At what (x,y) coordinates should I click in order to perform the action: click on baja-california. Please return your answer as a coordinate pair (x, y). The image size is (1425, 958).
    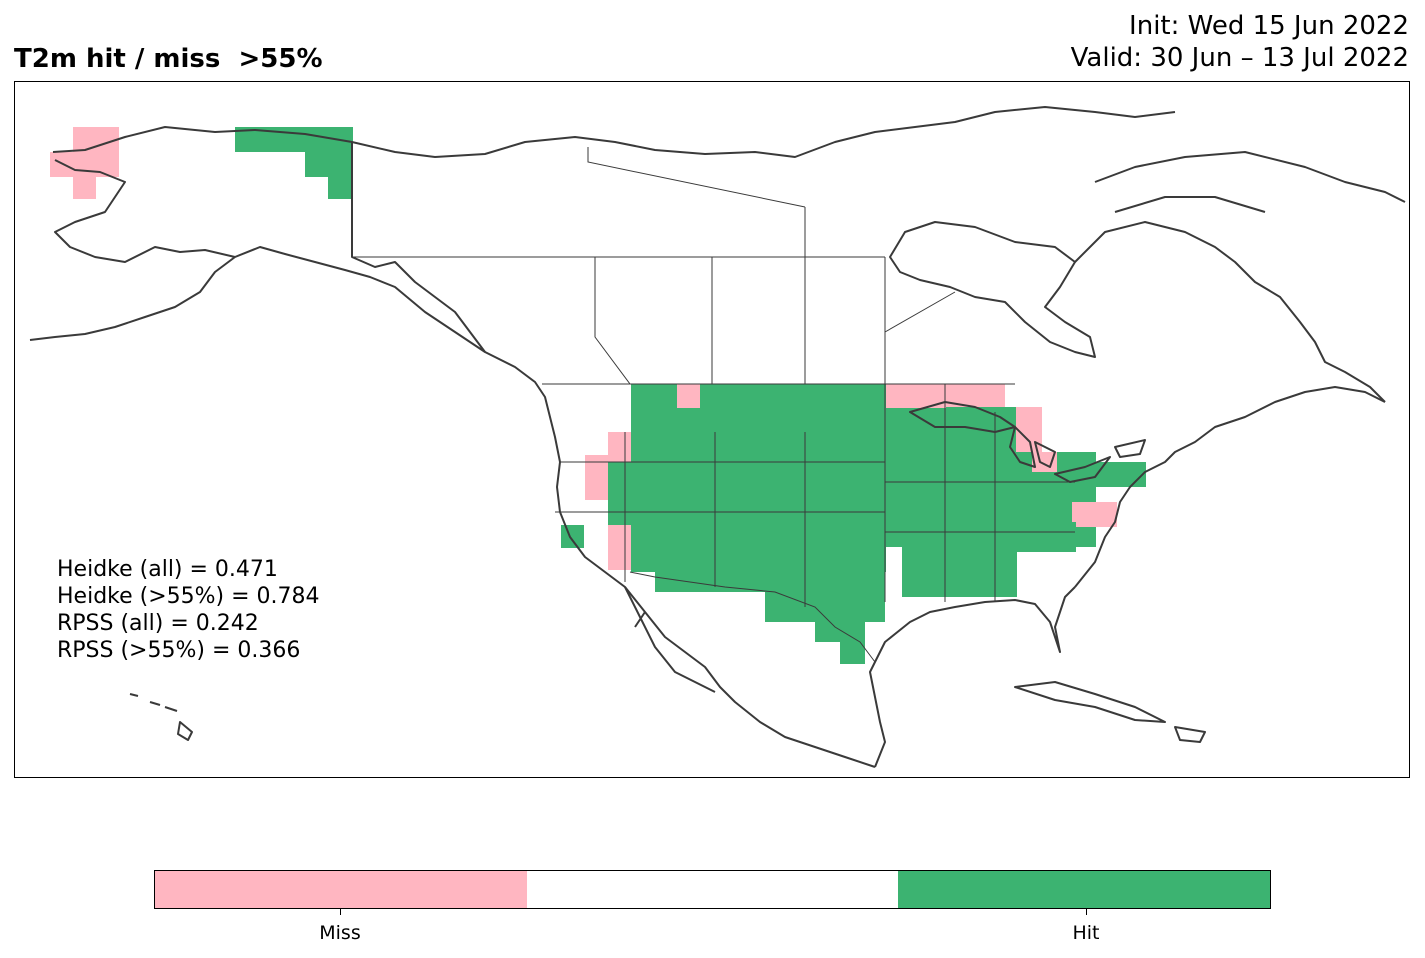
    Looking at the image, I should click on (670, 639).